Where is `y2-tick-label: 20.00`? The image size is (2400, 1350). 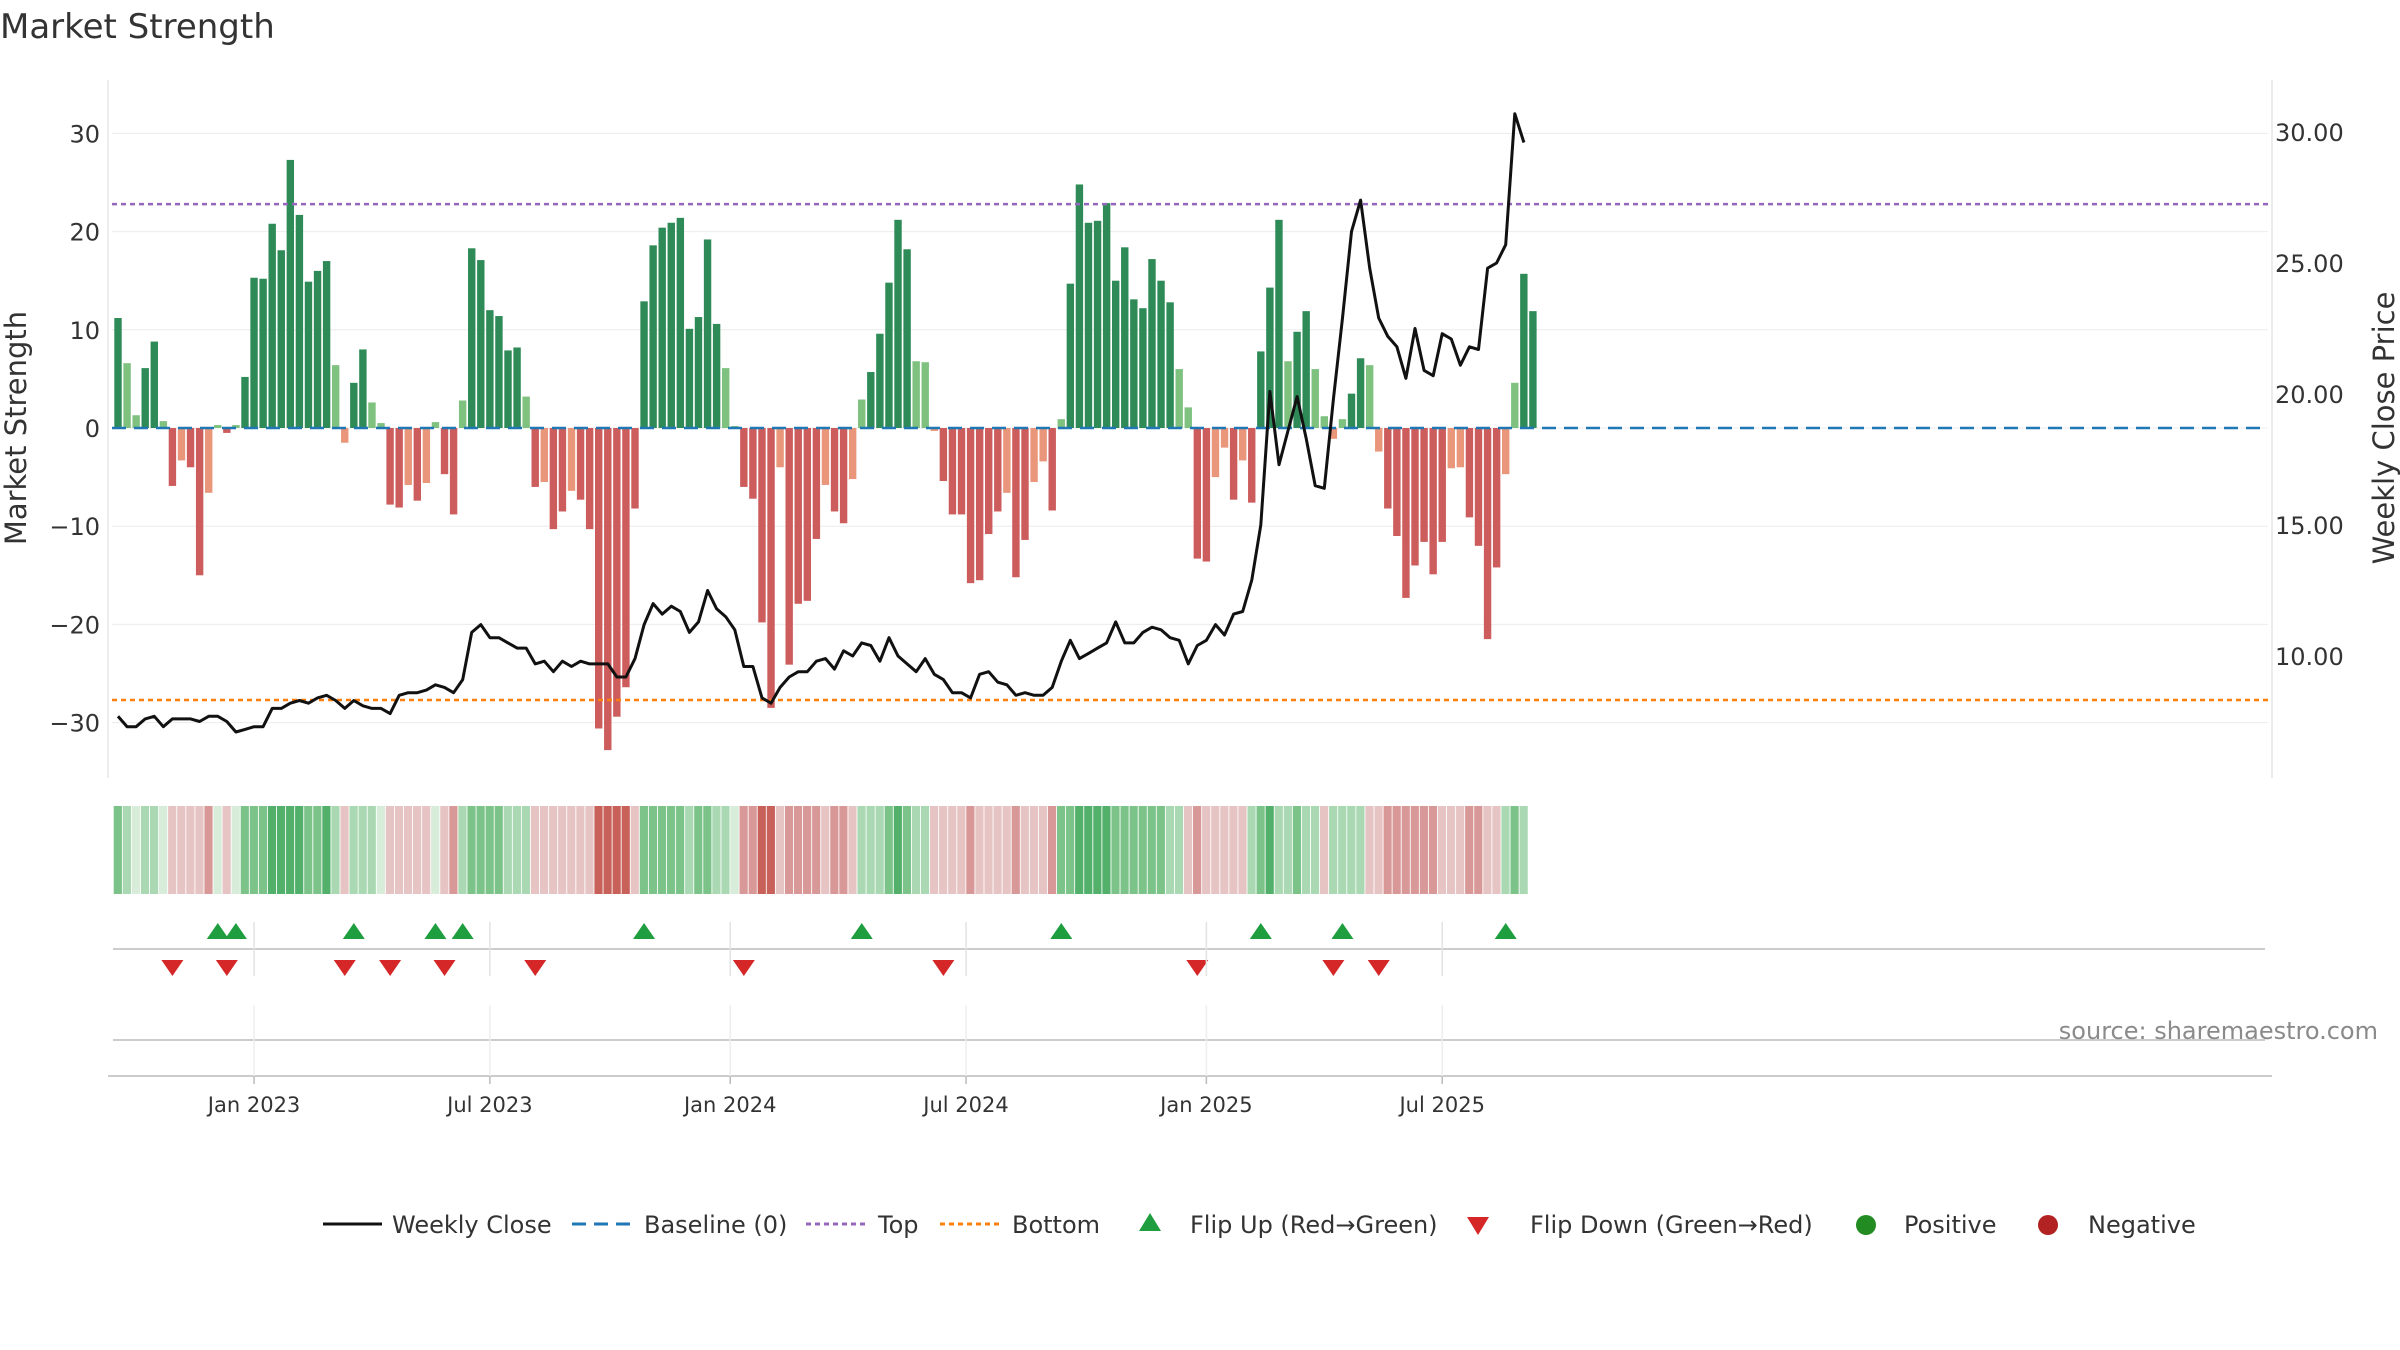 y2-tick-label: 20.00 is located at coordinates (2309, 395).